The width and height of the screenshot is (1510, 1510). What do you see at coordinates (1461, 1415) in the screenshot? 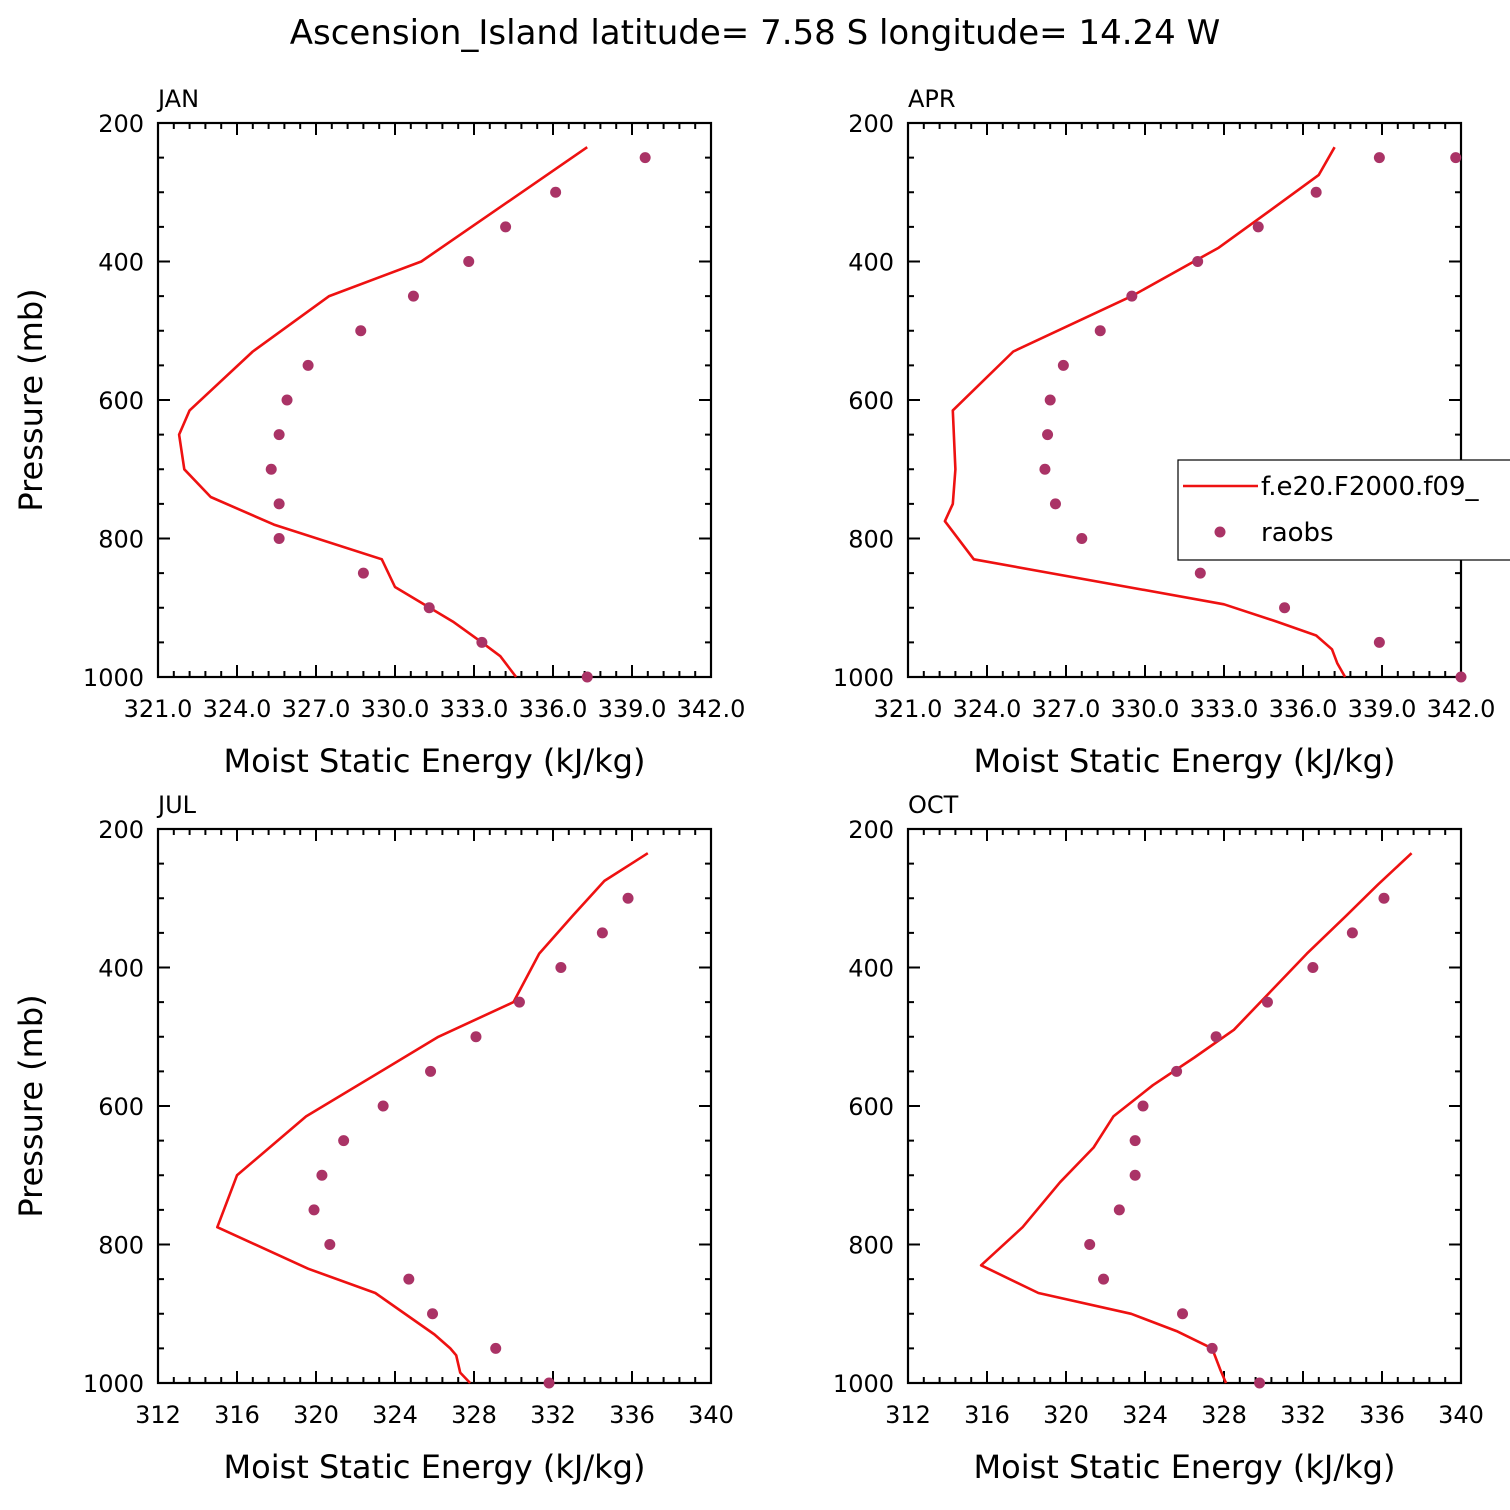
I see `x-tick-label: 340` at bounding box center [1461, 1415].